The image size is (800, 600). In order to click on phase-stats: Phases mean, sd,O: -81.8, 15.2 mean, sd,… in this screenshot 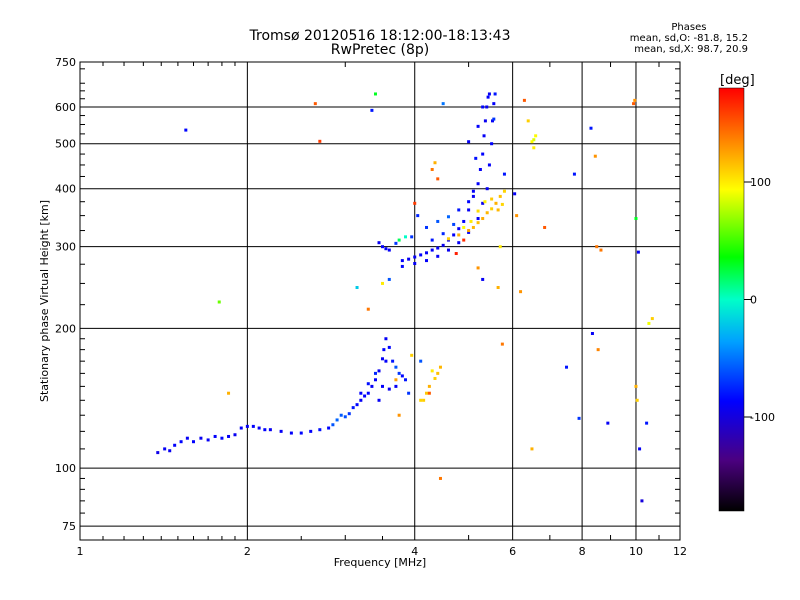, I will do `click(689, 38)`.